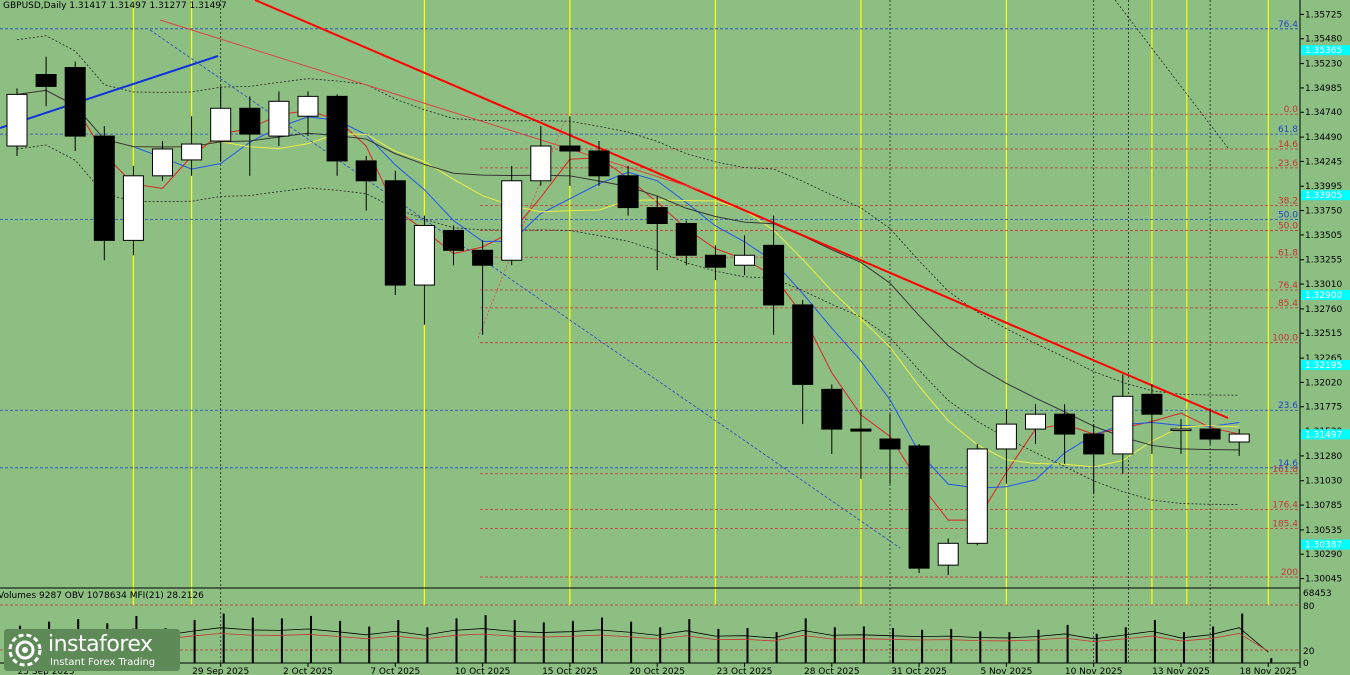 This screenshot has height=675, width=1350. I want to click on price-highlight-label: 1.32195, so click(1323, 366).